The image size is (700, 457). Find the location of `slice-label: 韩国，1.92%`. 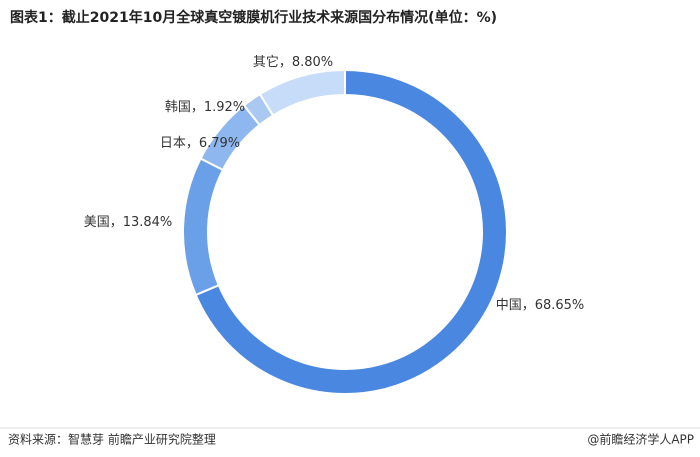

slice-label: 韩国，1.92% is located at coordinates (205, 107).